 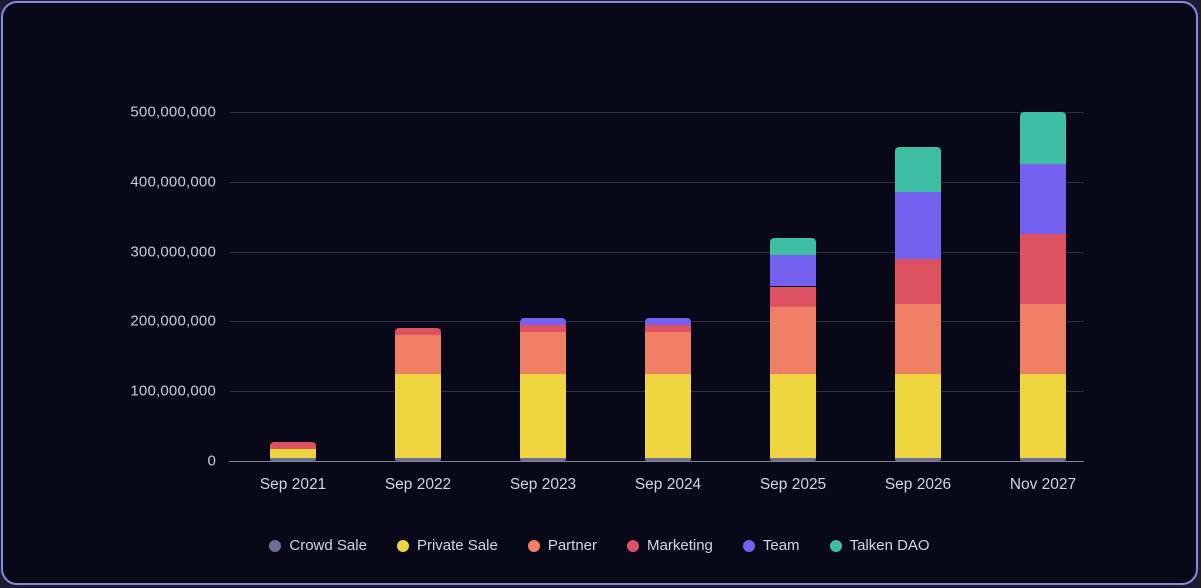 I want to click on x-axis-label: Sep 2021, so click(x=293, y=484).